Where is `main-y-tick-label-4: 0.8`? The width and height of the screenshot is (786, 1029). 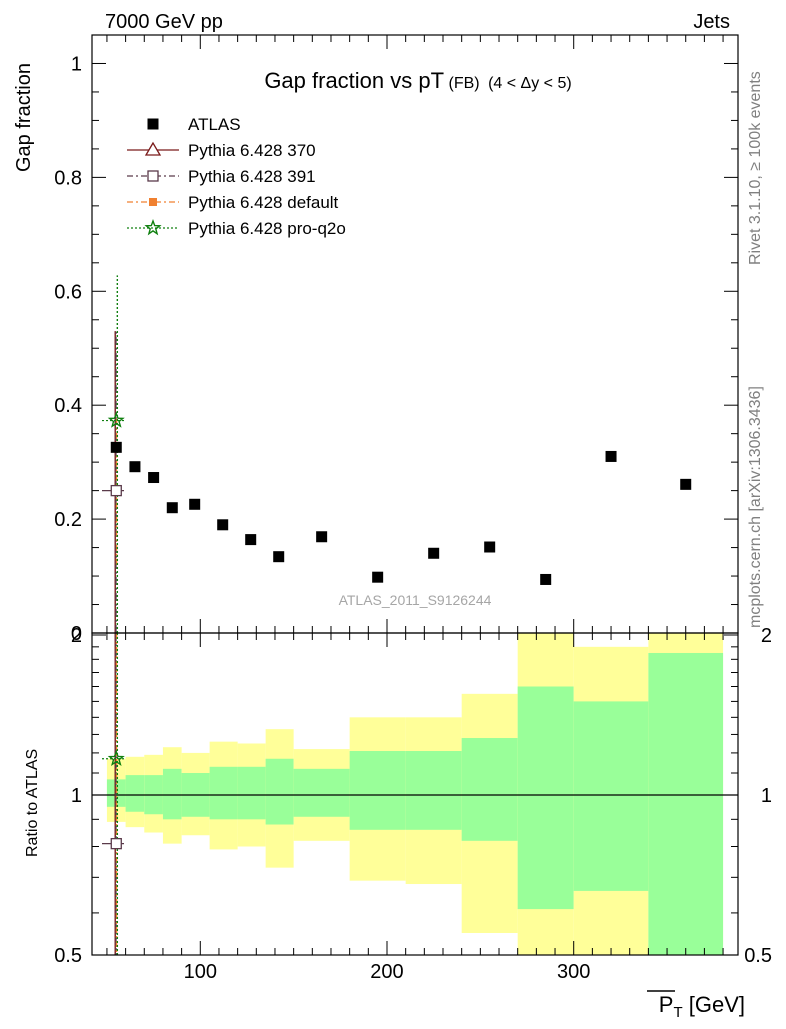
main-y-tick-label-4: 0.8 is located at coordinates (68, 178).